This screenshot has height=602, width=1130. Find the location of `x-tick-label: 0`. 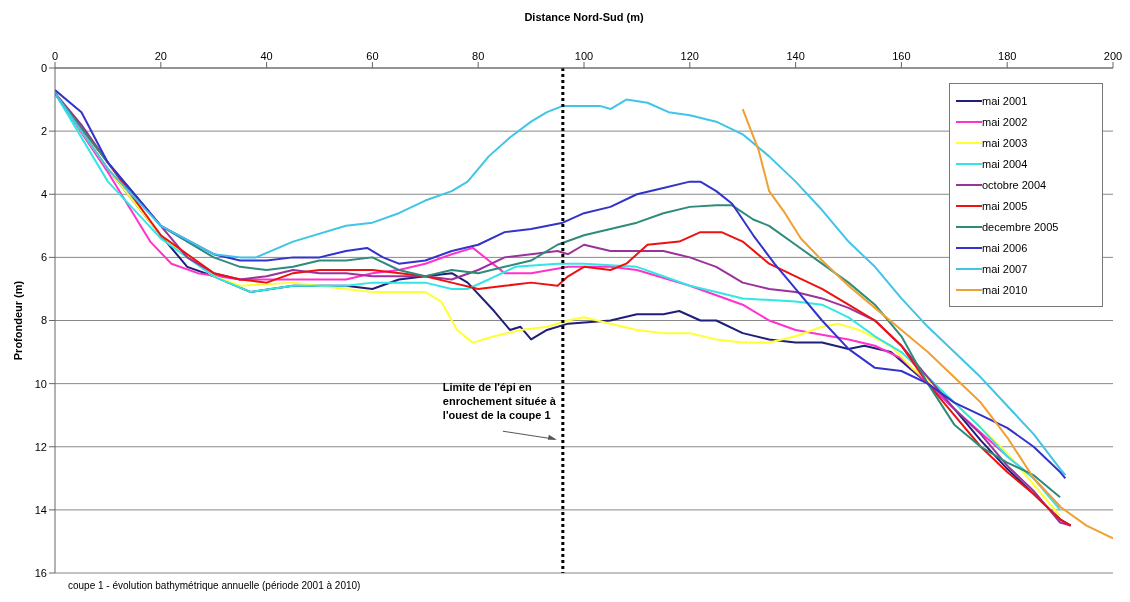

x-tick-label: 0 is located at coordinates (55, 56).